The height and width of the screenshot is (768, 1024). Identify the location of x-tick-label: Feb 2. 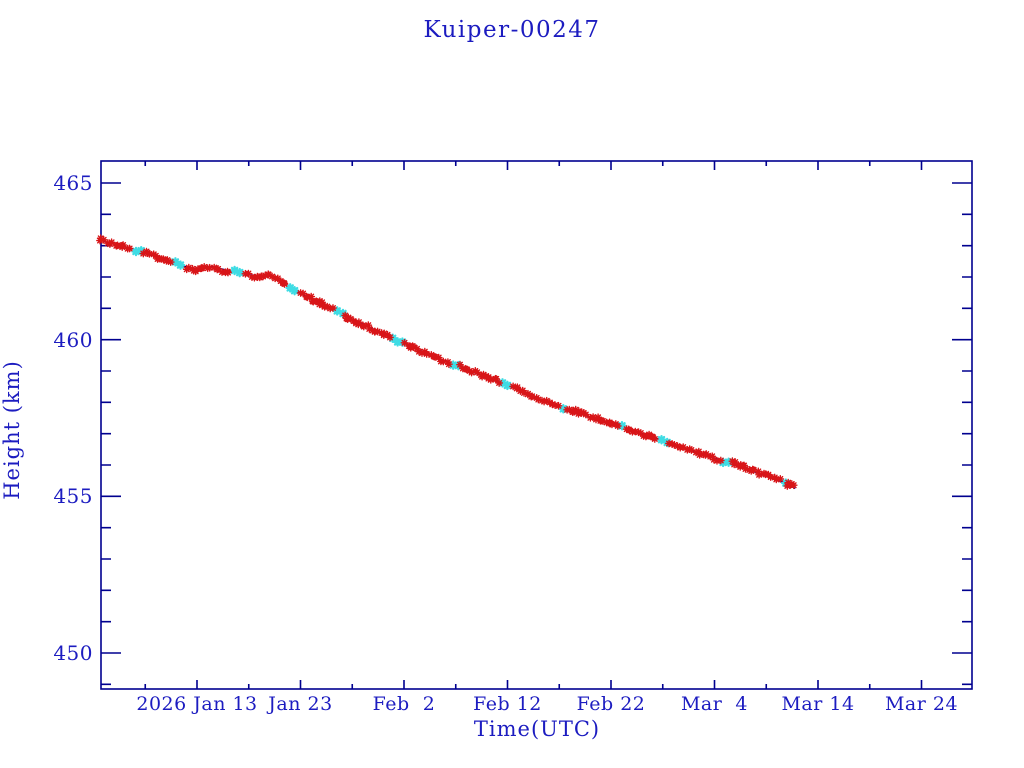
(404, 704).